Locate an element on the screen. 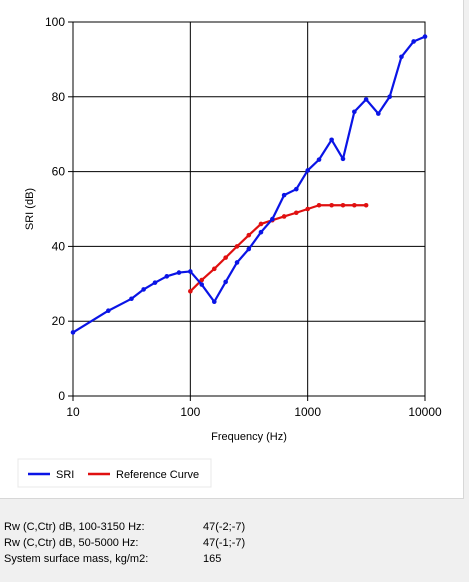 This screenshot has width=469, height=582. x-tick-label: 100 is located at coordinates (190, 412).